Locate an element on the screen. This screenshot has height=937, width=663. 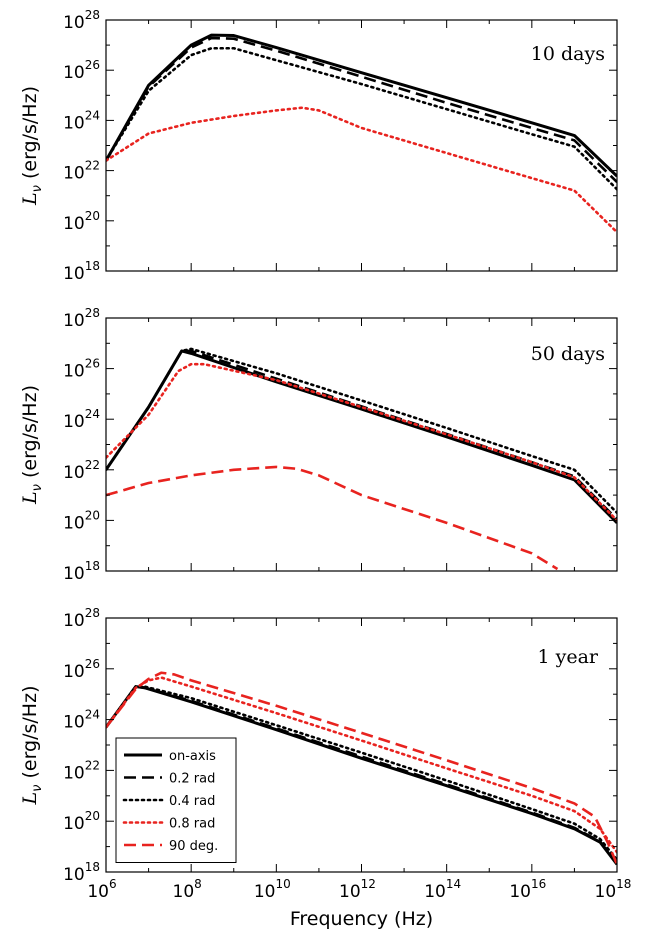
x-tick-label: 10¹⁸ is located at coordinates (613, 889).